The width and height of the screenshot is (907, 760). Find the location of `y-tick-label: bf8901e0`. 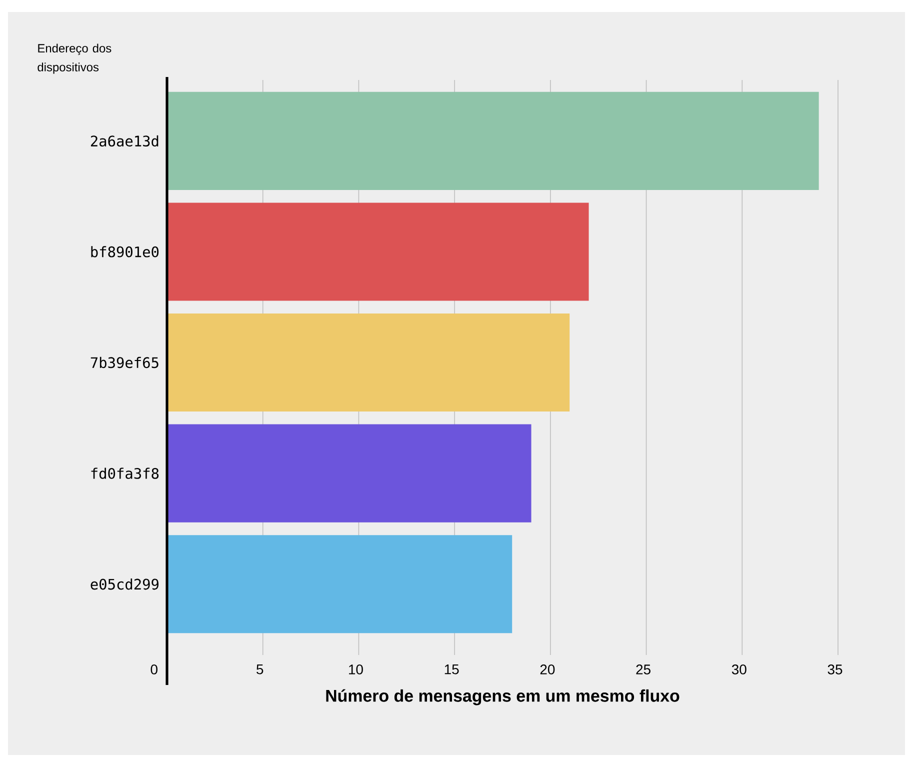

y-tick-label: bf8901e0 is located at coordinates (125, 252).